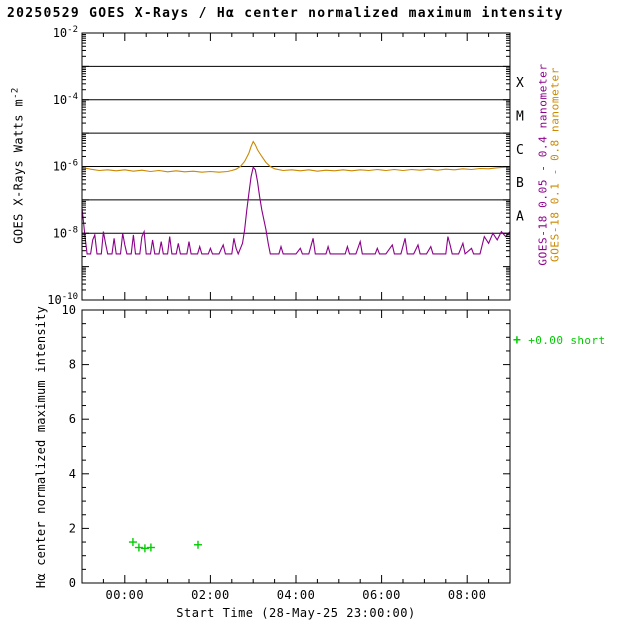  Describe the element at coordinates (555, 165) in the screenshot. I see `legend-goes-long-channel: GOES-18 0.1 - 0.8 nanometer` at that location.